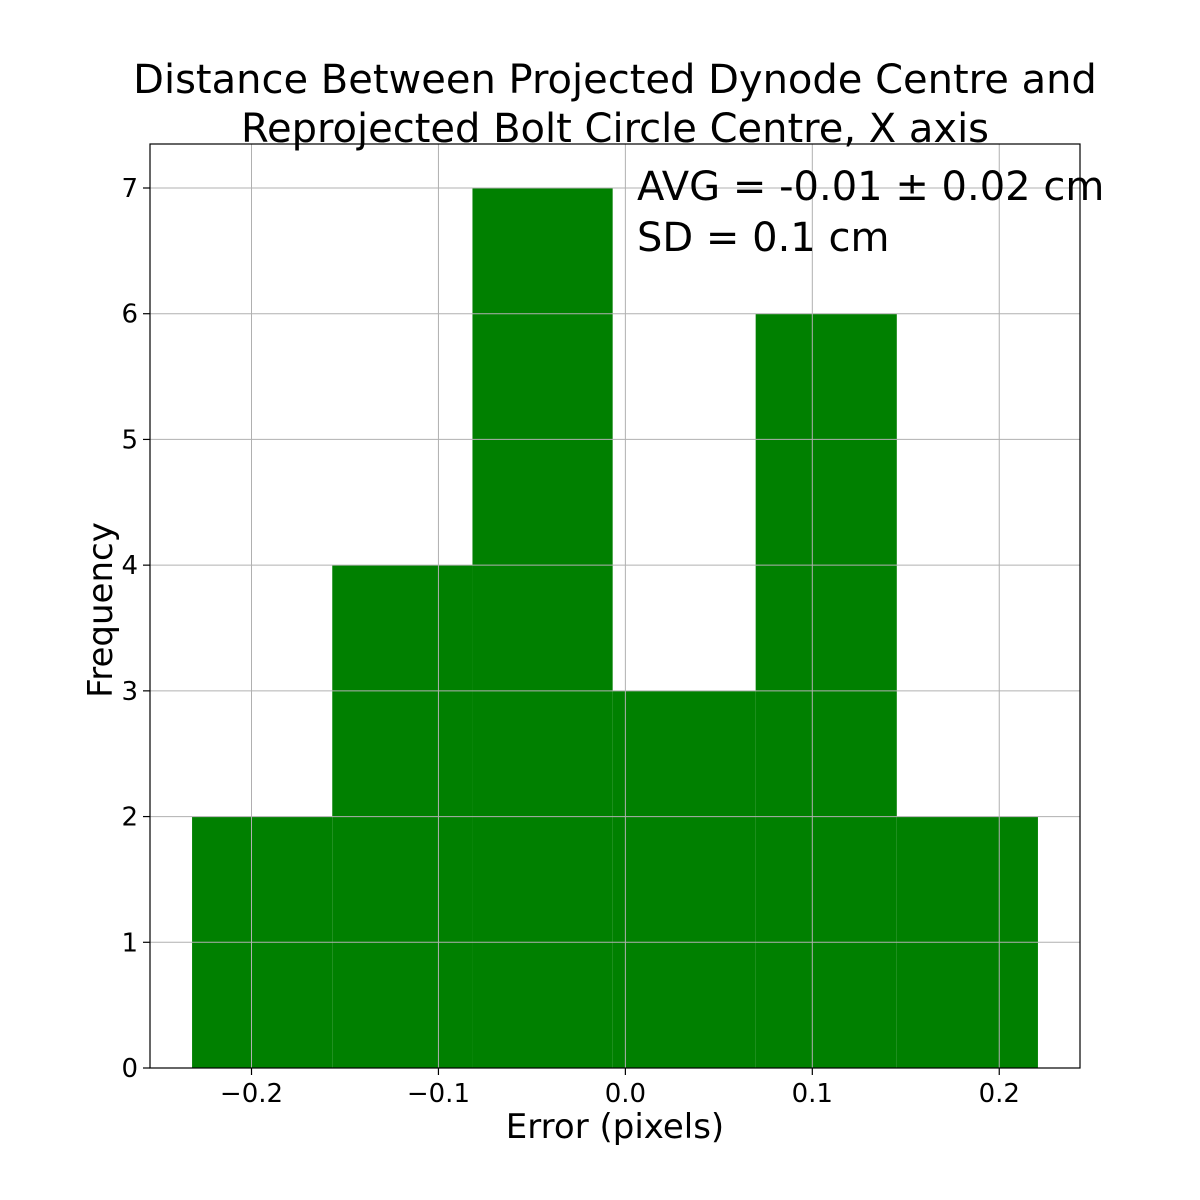 This screenshot has width=1200, height=1200. What do you see at coordinates (129, 189) in the screenshot?
I see `y-tick-label-7: 7` at bounding box center [129, 189].